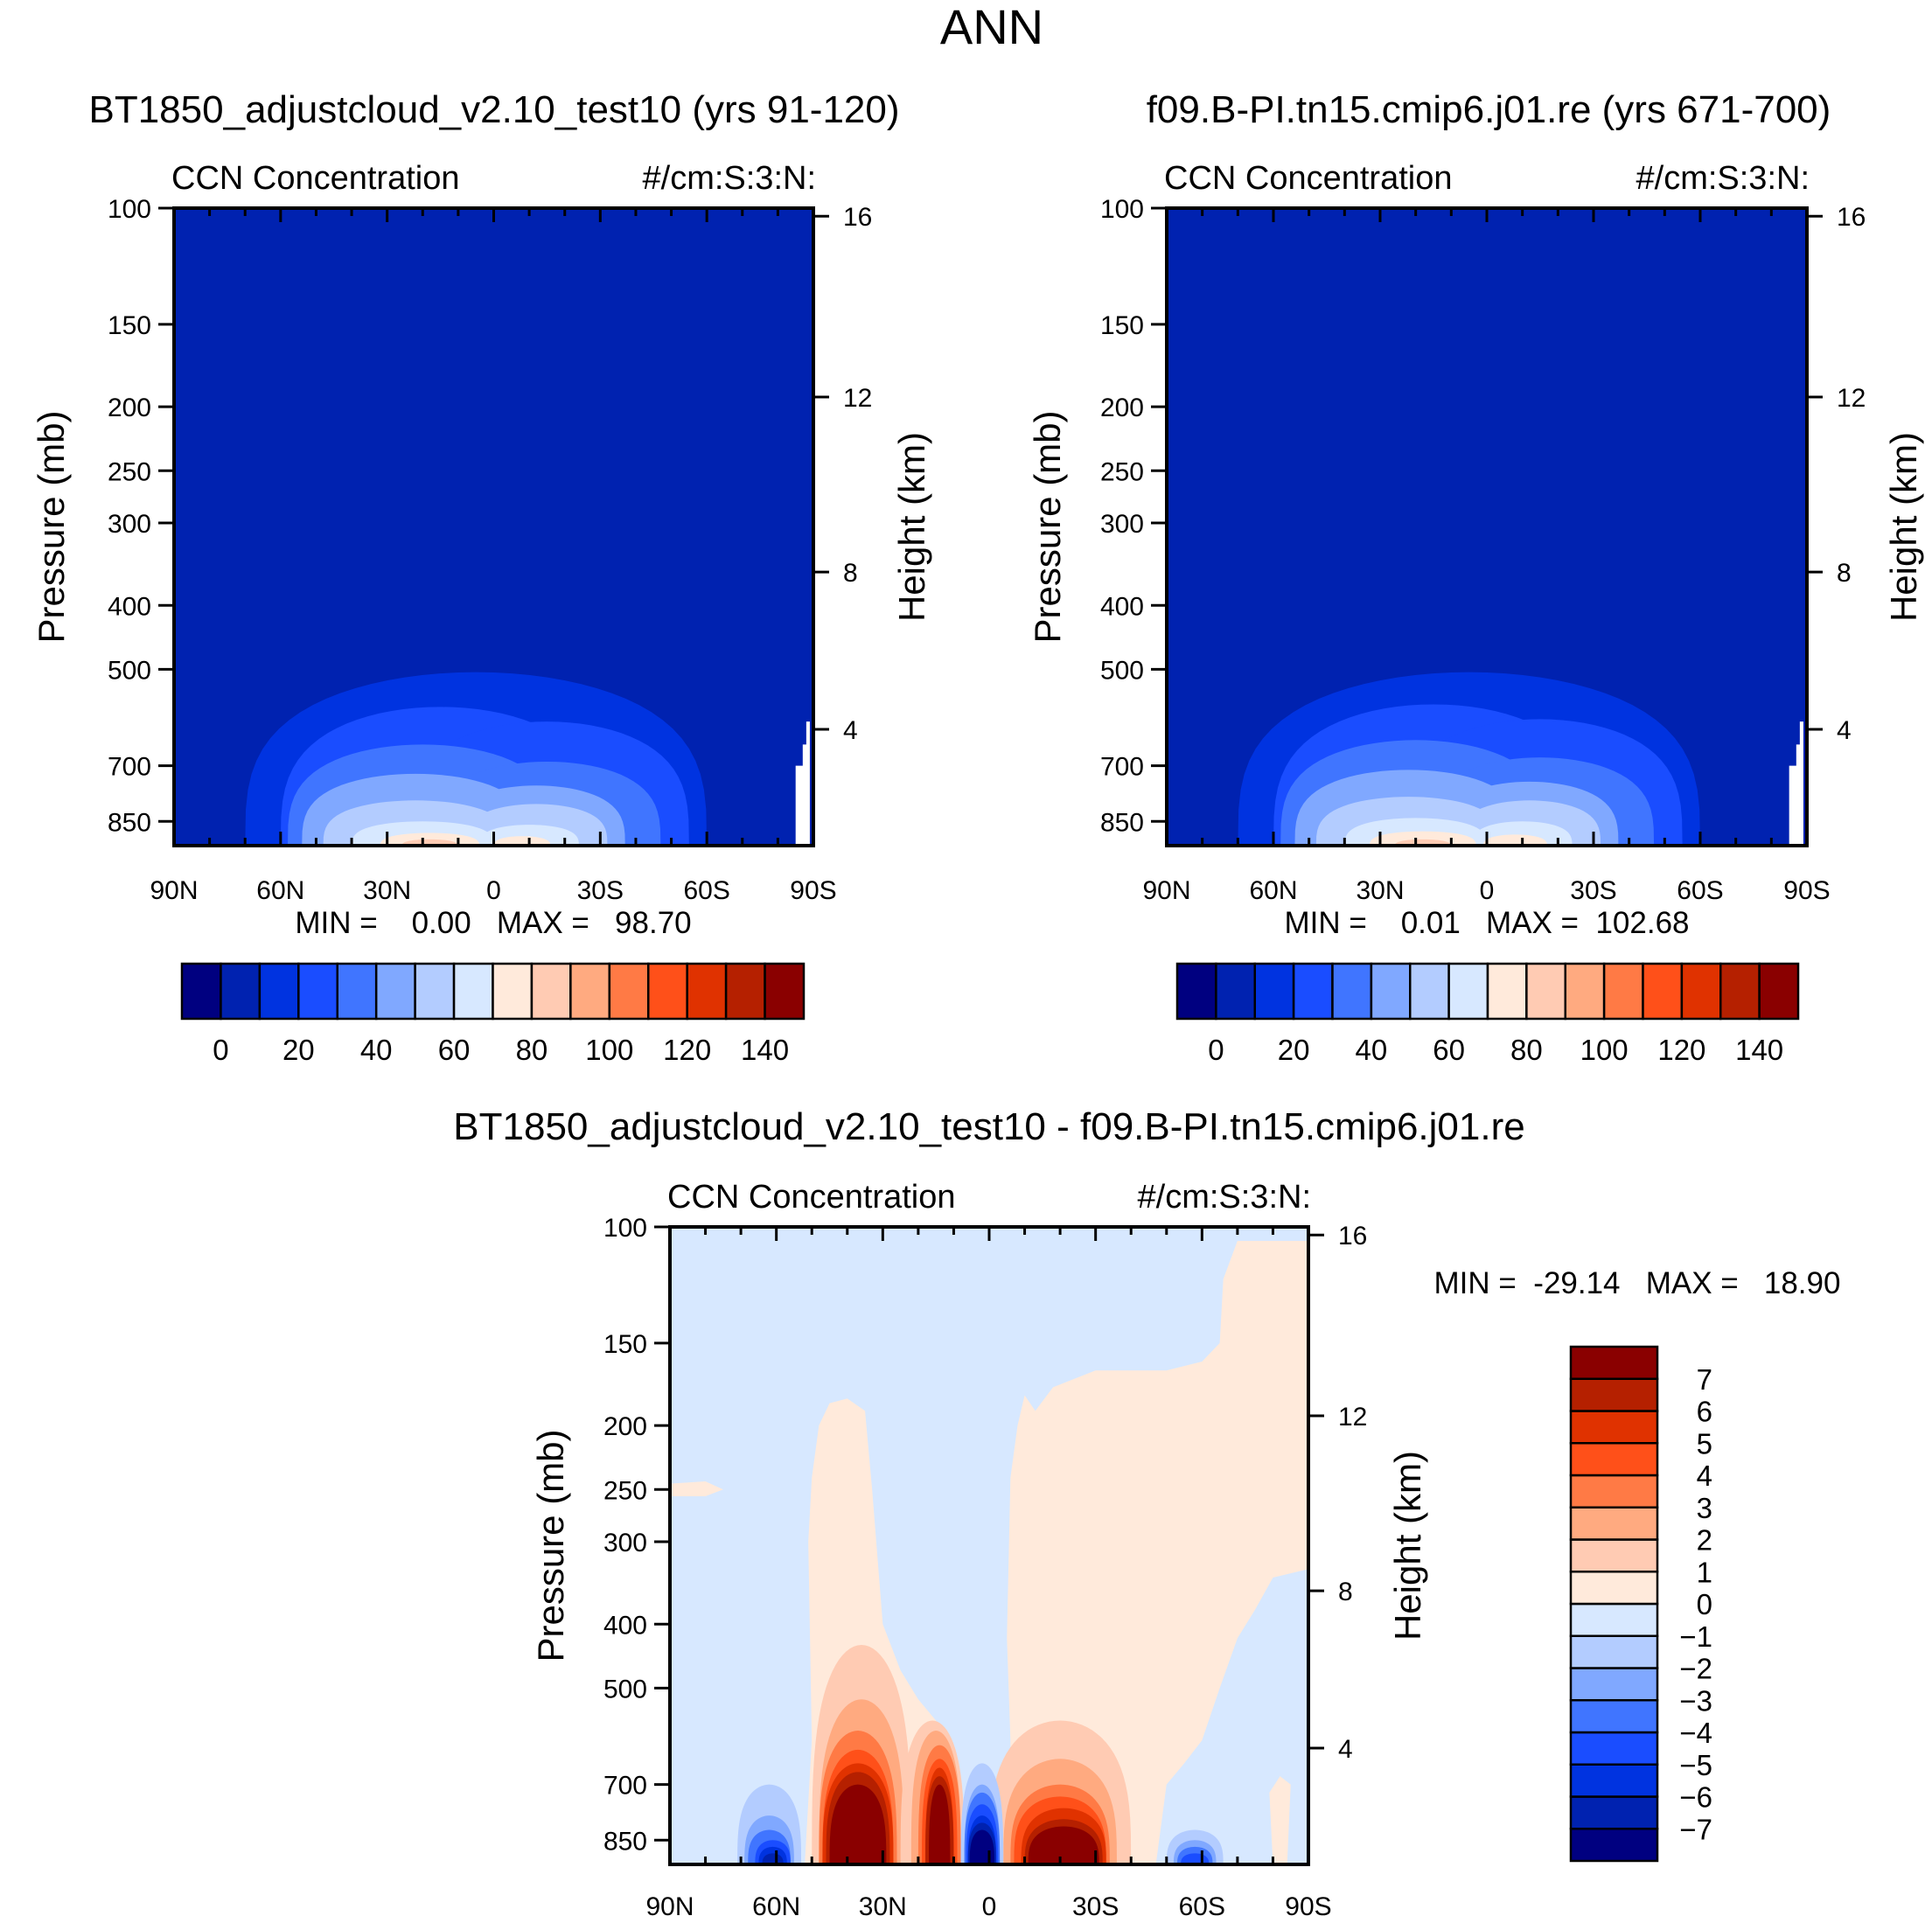 This screenshot has height=1923, width=1932. What do you see at coordinates (1449, 1050) in the screenshot?
I see `colorbar-label: 60` at bounding box center [1449, 1050].